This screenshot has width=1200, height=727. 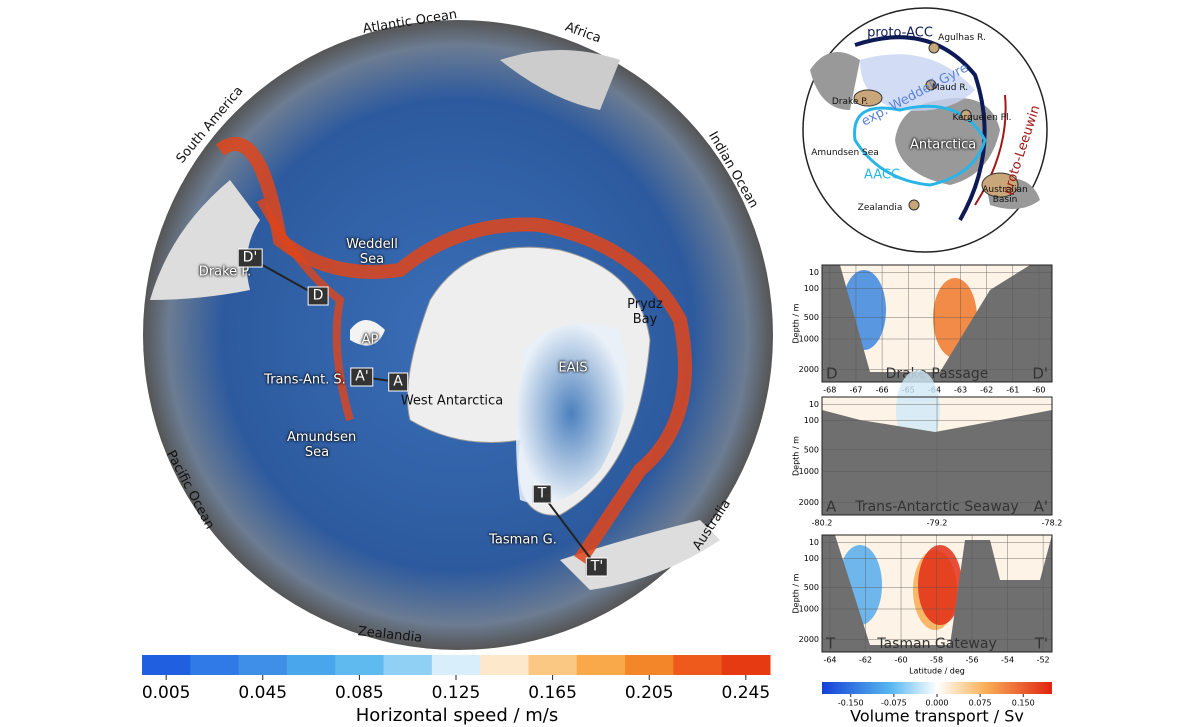 What do you see at coordinates (937, 523) in the screenshot?
I see `x-tick-label: -79.2` at bounding box center [937, 523].